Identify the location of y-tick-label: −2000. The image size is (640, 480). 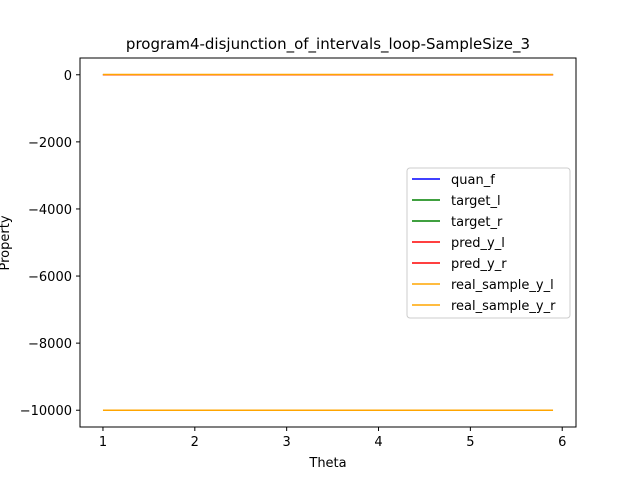
(50, 143).